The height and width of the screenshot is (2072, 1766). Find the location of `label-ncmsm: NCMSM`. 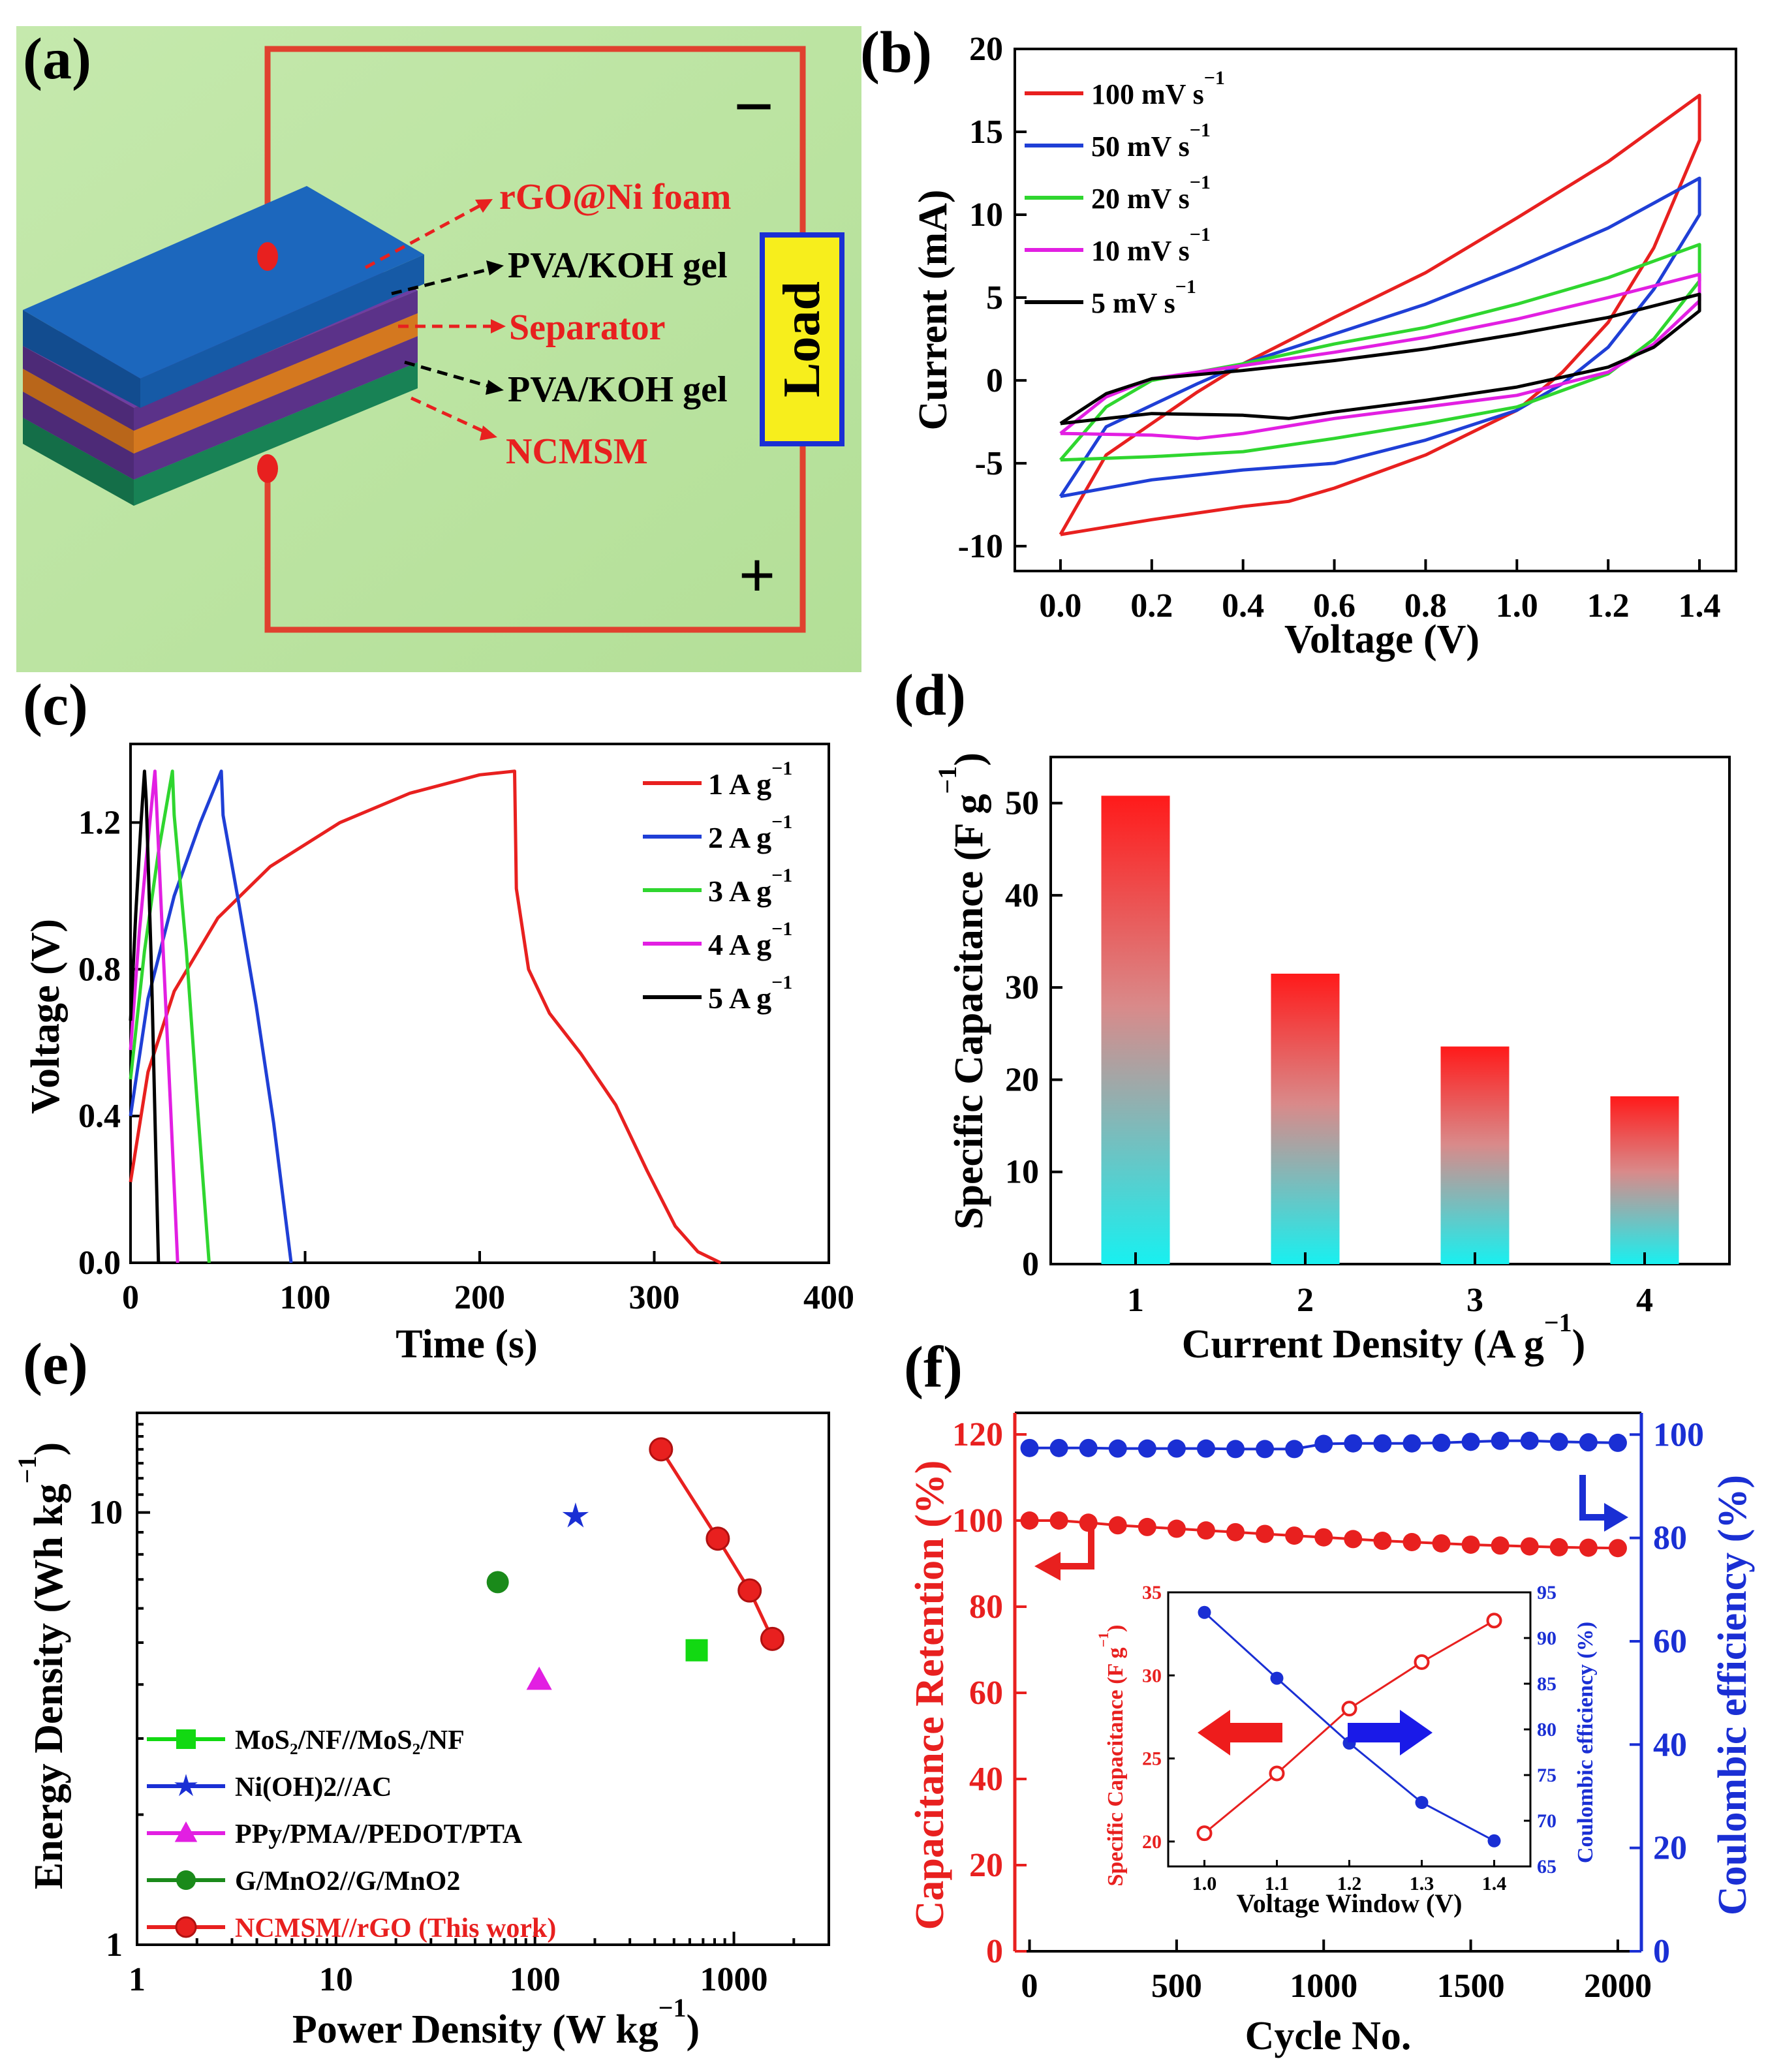

label-ncmsm: NCMSM is located at coordinates (577, 451).